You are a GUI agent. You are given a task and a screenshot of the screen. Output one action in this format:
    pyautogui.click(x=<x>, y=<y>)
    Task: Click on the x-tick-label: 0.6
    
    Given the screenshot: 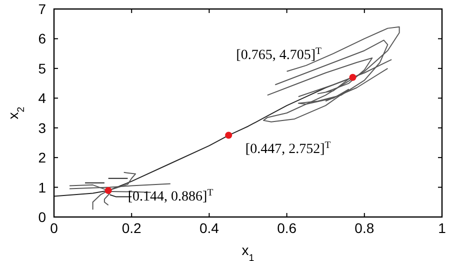 What is the action you would take?
    pyautogui.click(x=287, y=228)
    